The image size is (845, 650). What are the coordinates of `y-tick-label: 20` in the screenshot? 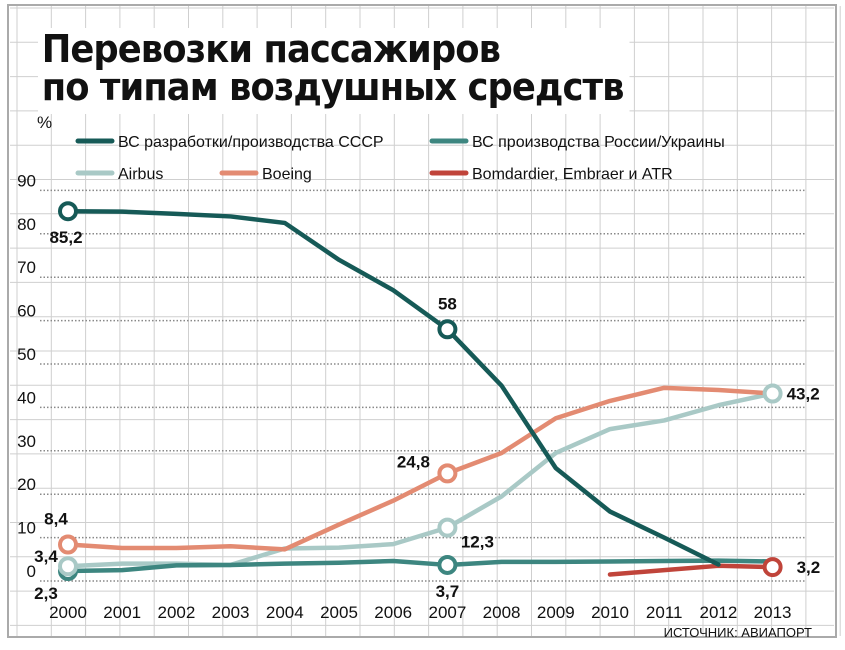 It's located at (26, 484).